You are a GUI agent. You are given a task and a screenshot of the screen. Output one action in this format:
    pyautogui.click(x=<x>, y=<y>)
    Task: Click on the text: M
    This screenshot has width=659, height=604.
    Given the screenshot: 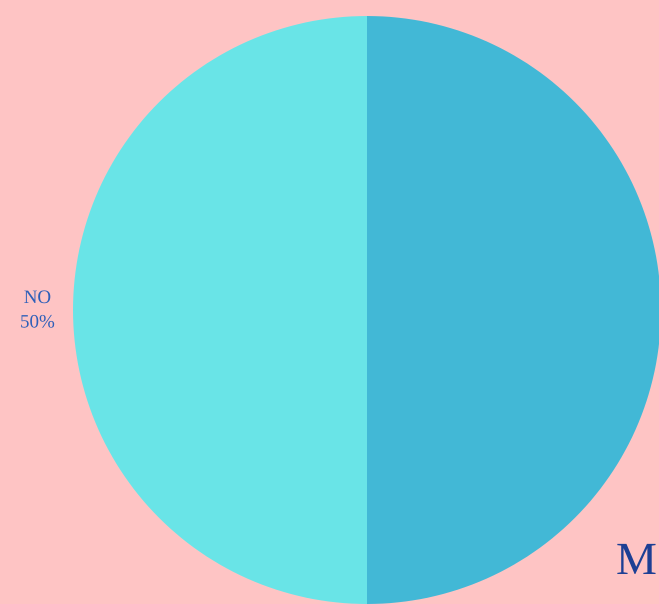 What is the action you would take?
    pyautogui.click(x=636, y=558)
    